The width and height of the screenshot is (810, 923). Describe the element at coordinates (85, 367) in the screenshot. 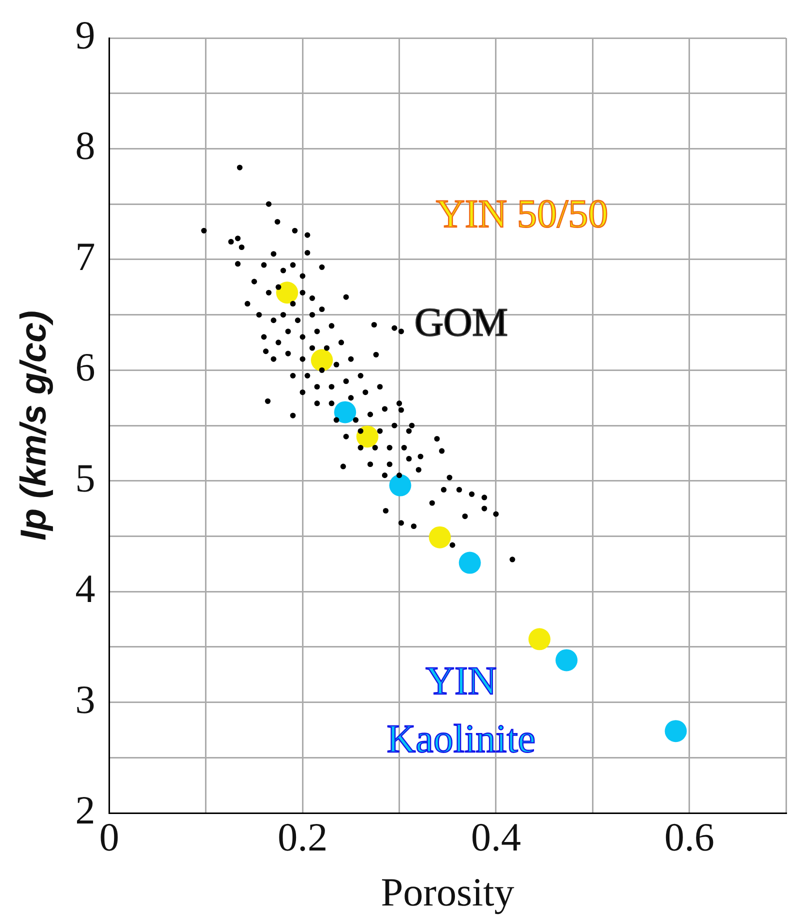

I see `y-tick-label: 6` at that location.